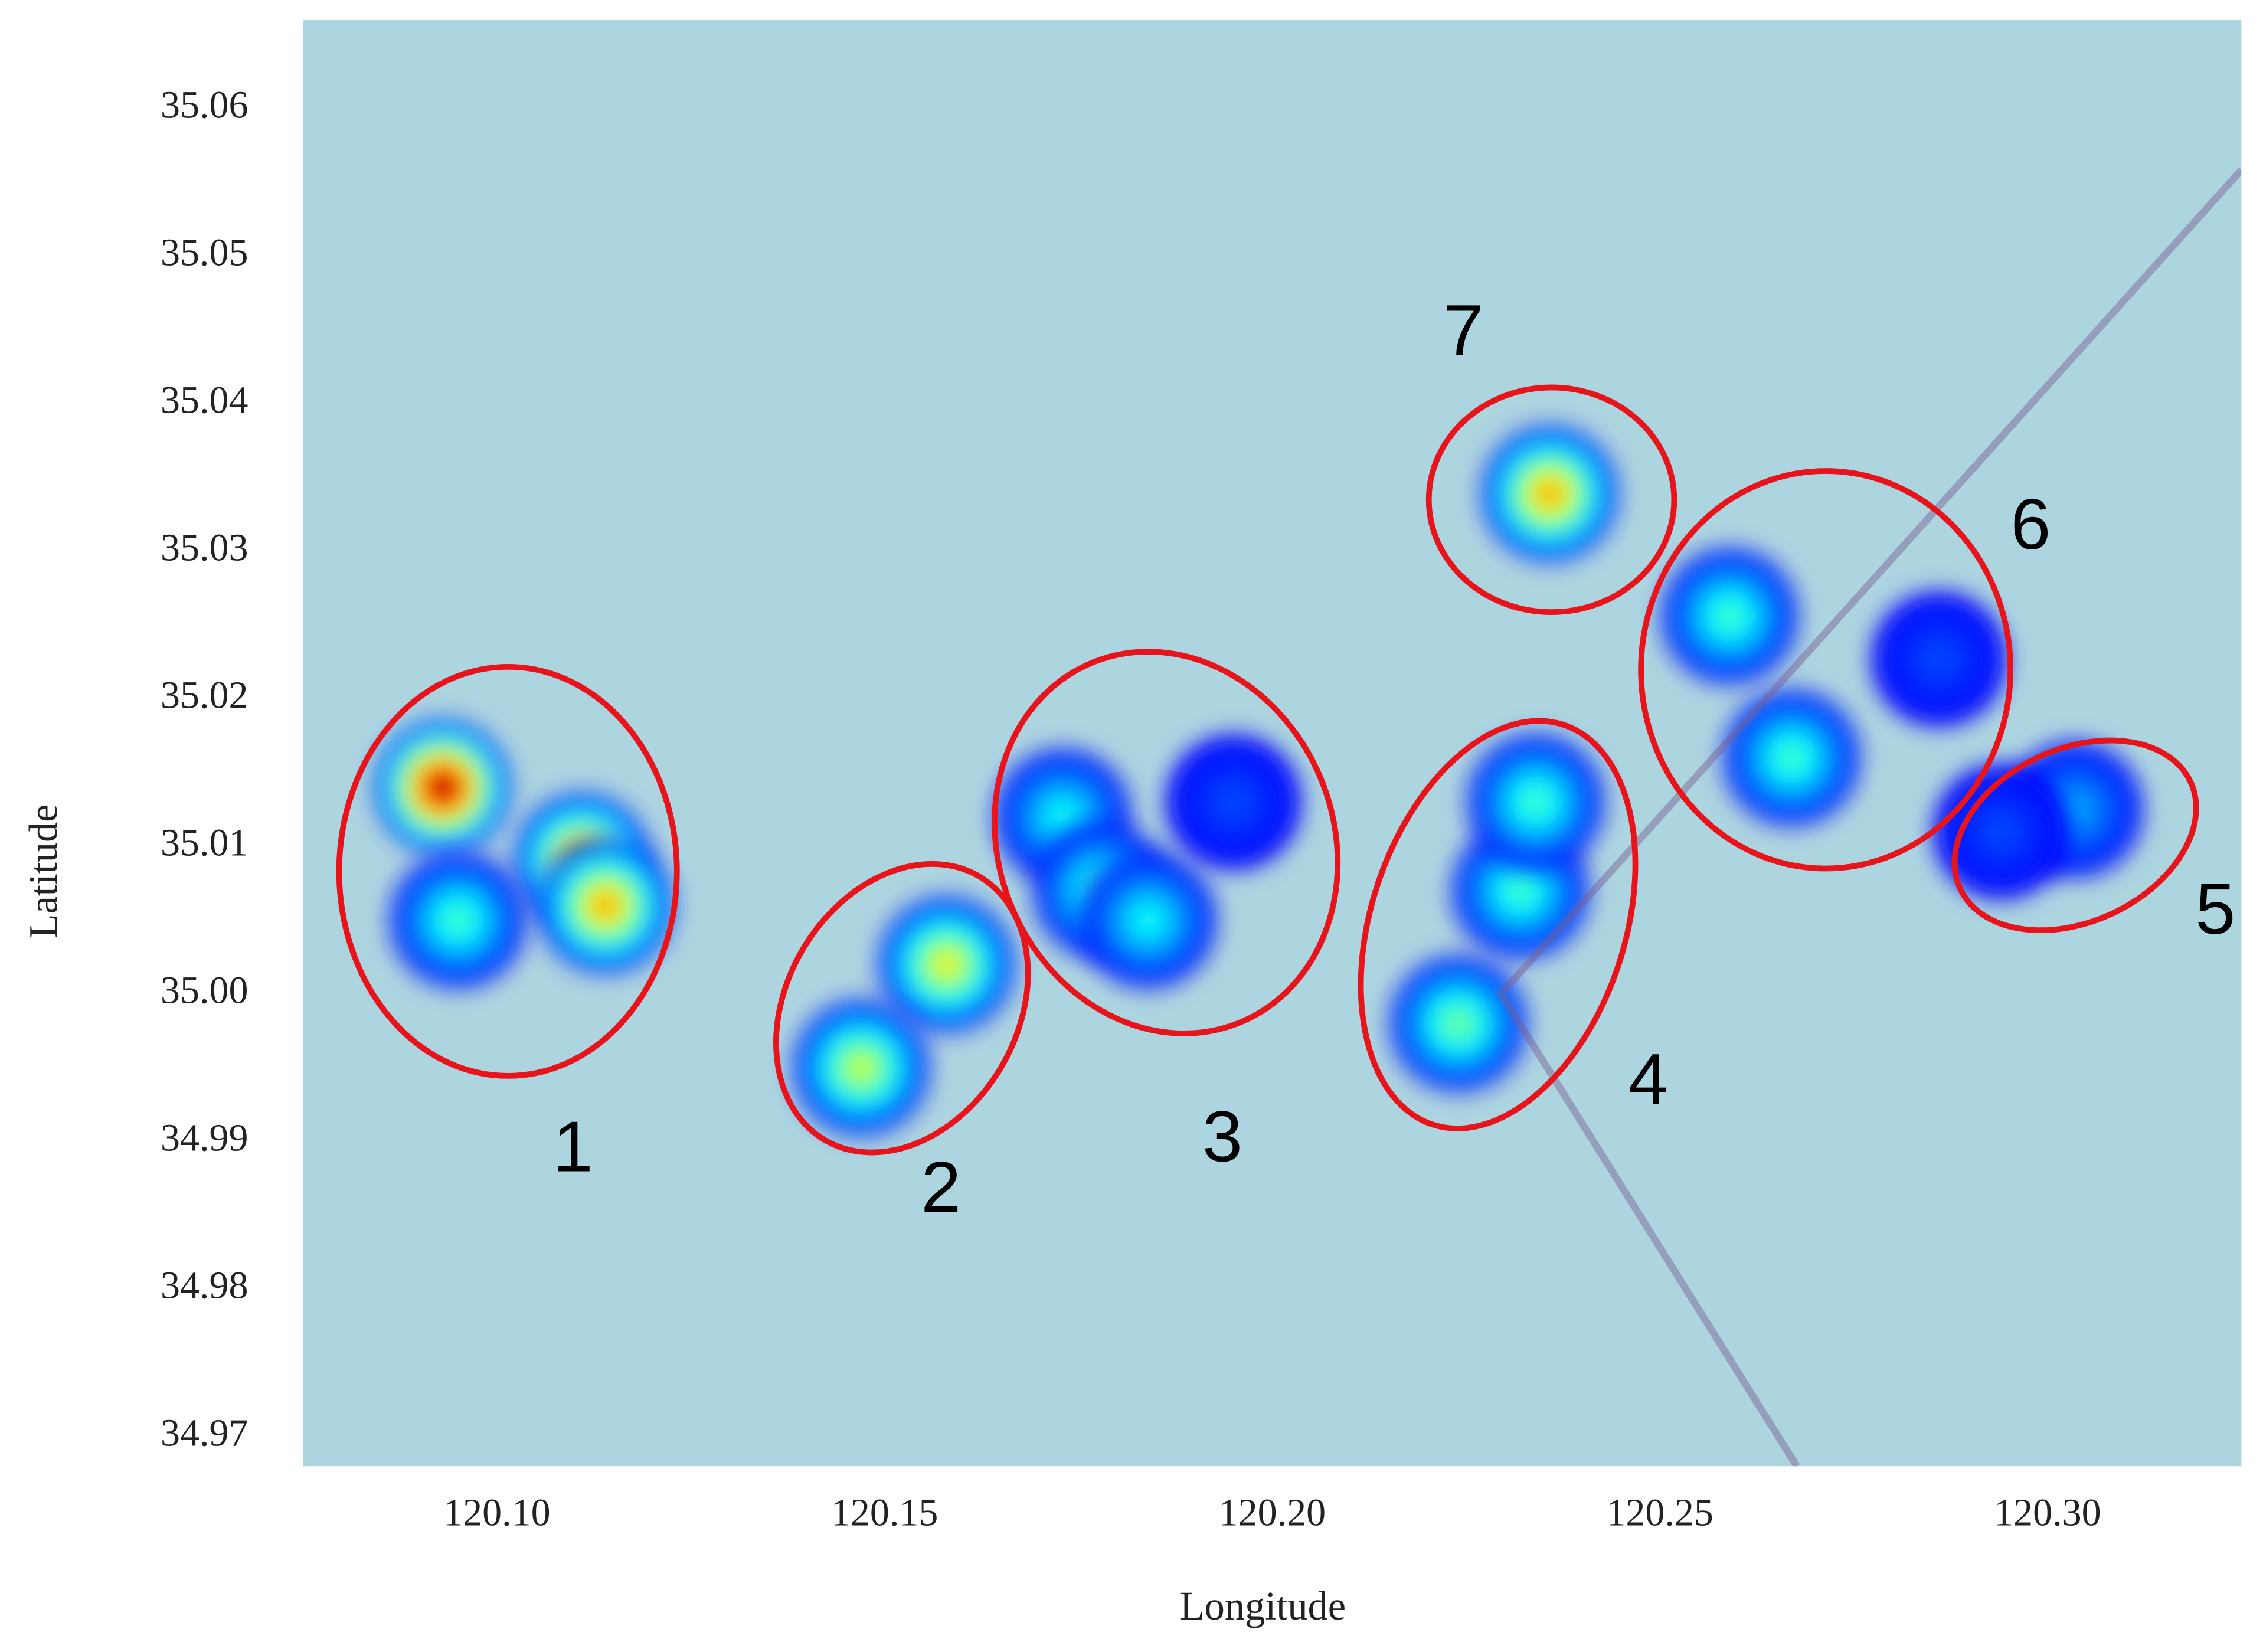 The height and width of the screenshot is (1652, 2263). I want to click on y-tick-label: 35.05, so click(205, 253).